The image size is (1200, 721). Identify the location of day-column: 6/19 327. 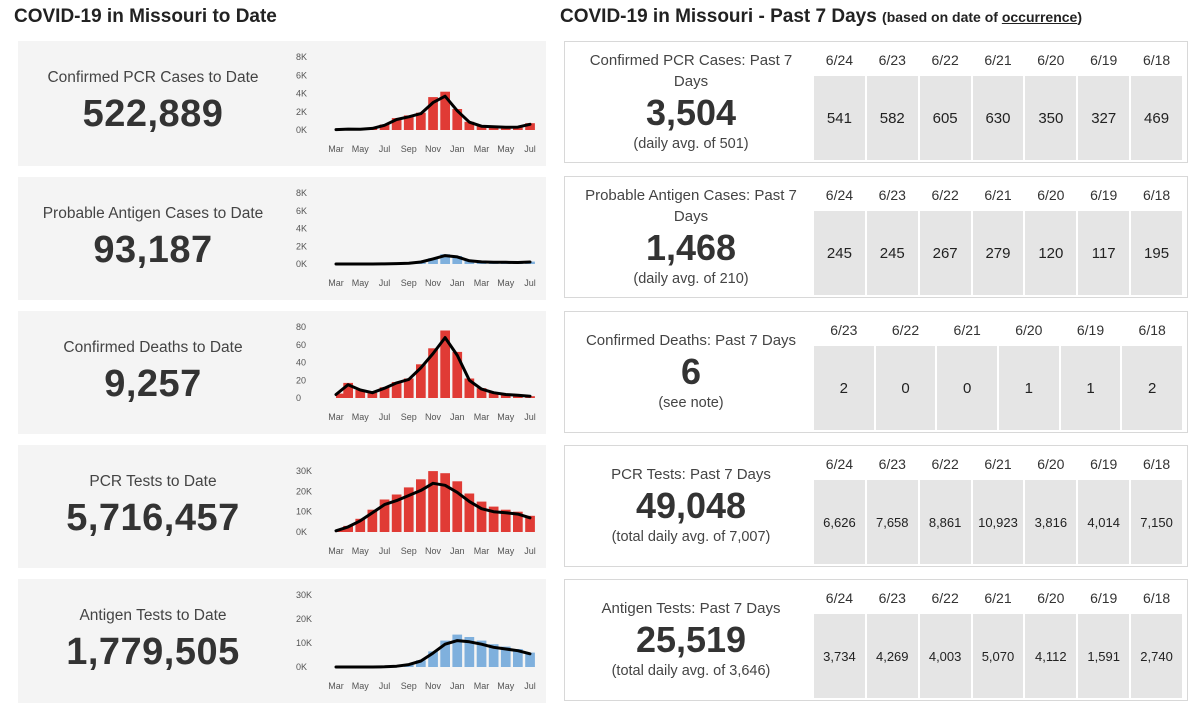
(1103, 102).